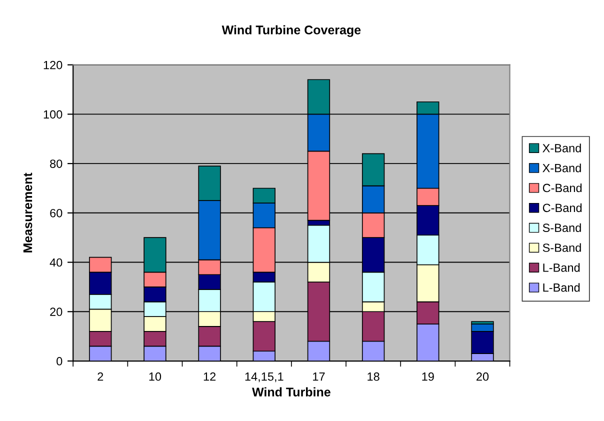 Image resolution: width=604 pixels, height=421 pixels. What do you see at coordinates (482, 376) in the screenshot?
I see `x-tick-label: 20` at bounding box center [482, 376].